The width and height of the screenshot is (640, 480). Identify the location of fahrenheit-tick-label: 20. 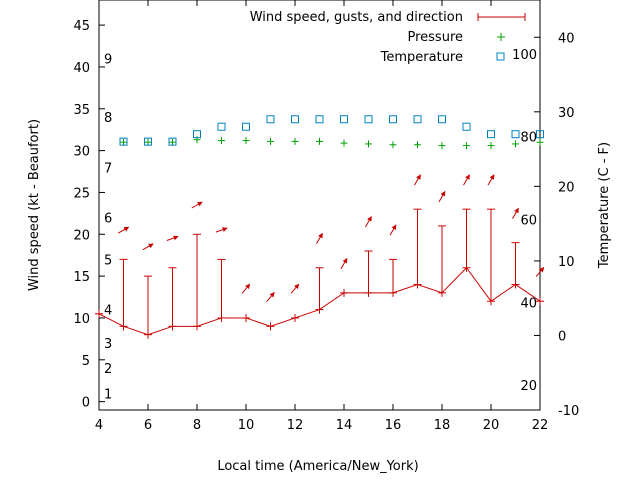
(528, 386).